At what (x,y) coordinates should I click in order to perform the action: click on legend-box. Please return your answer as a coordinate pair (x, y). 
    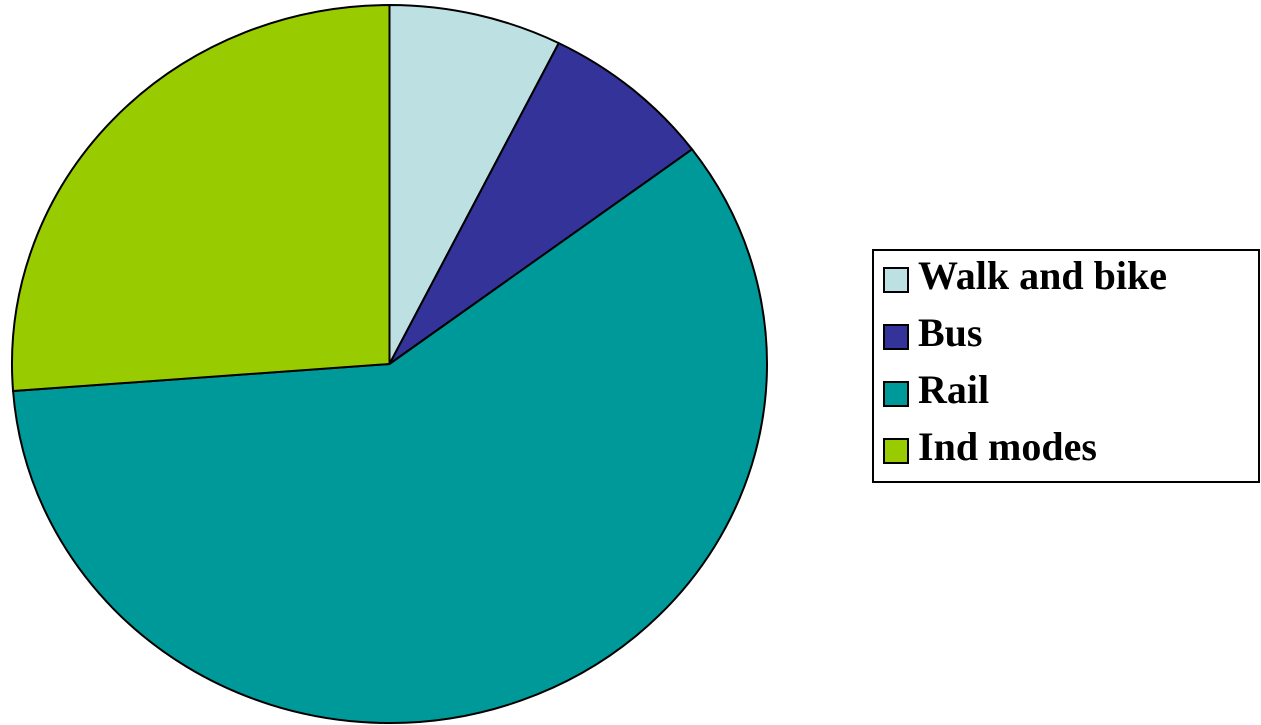
    Looking at the image, I should click on (1066, 366).